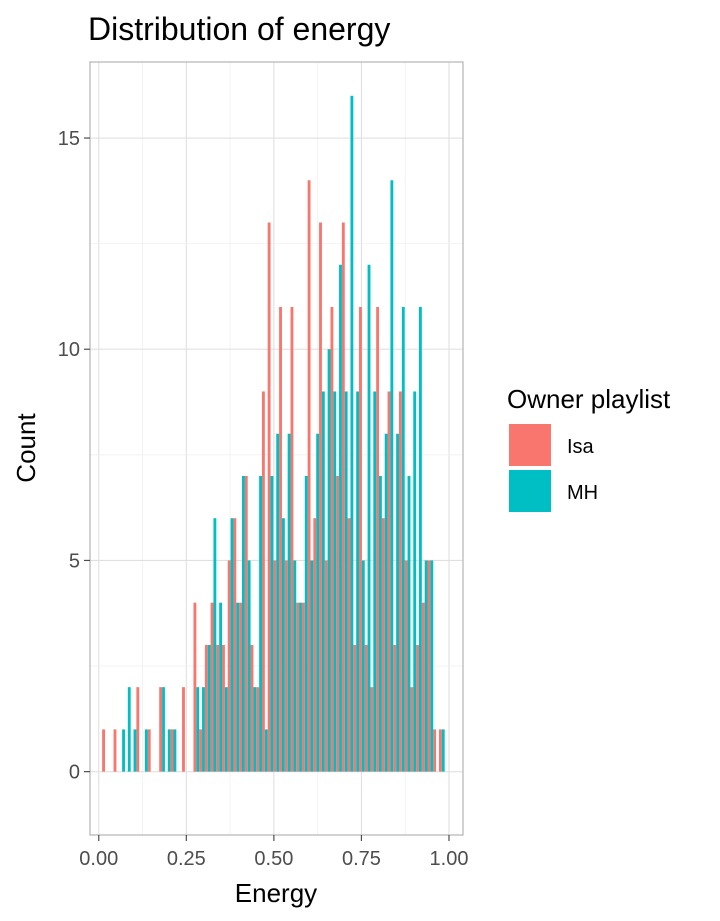 The height and width of the screenshot is (921, 720). Describe the element at coordinates (186, 859) in the screenshot. I see `x-tick-label: 0.25` at that location.